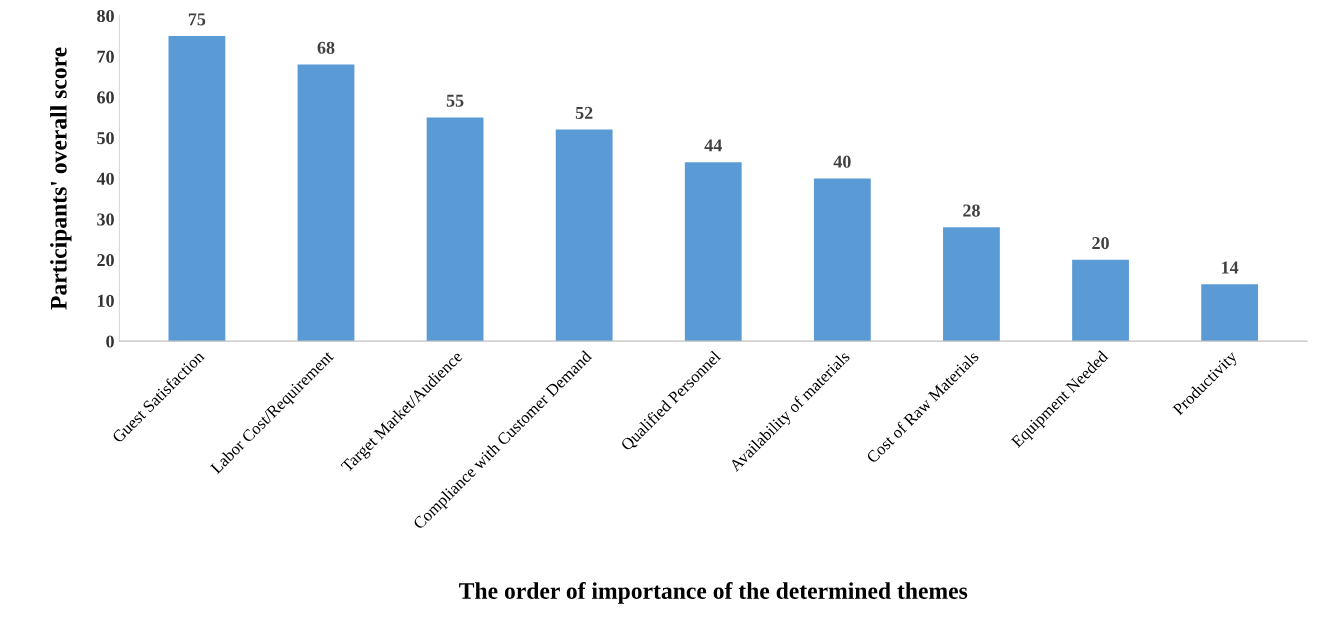 The height and width of the screenshot is (626, 1327). What do you see at coordinates (971, 210) in the screenshot?
I see `data-label: 28` at bounding box center [971, 210].